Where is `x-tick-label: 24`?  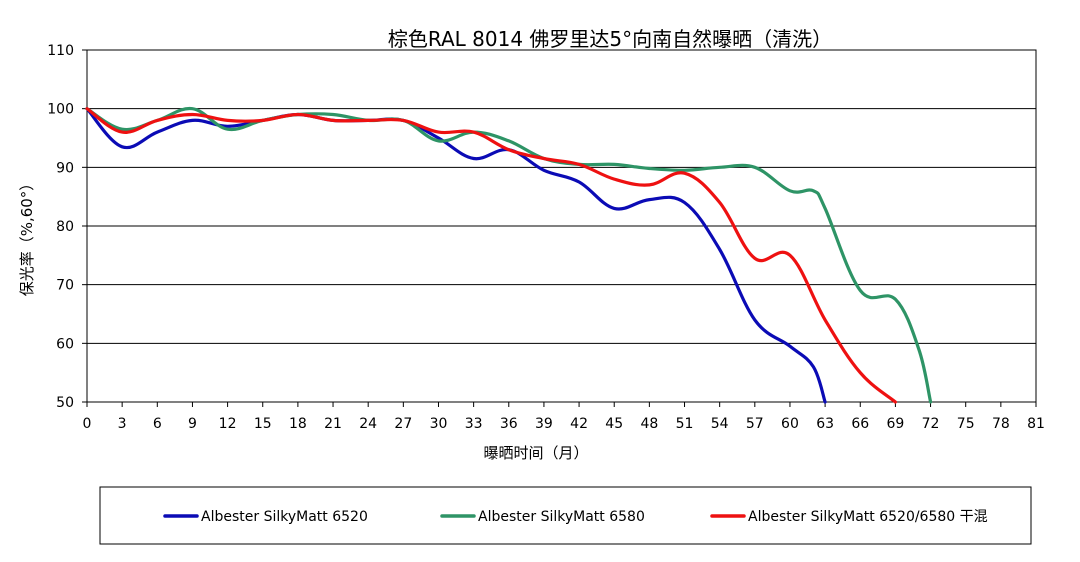
x-tick-label: 24 is located at coordinates (368, 424).